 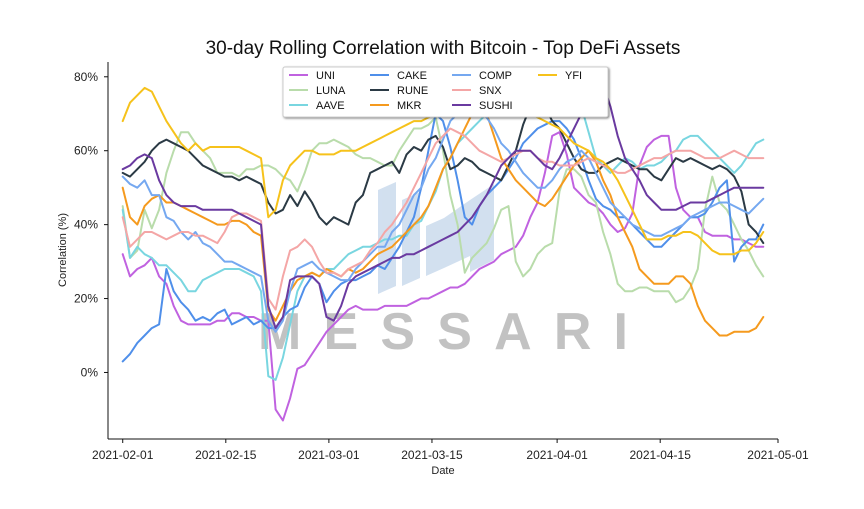 I want to click on legend: UNI LUNA AAVE CAKE RUNE MKR COMP SNX SUSHI YFI, so click(x=445, y=92).